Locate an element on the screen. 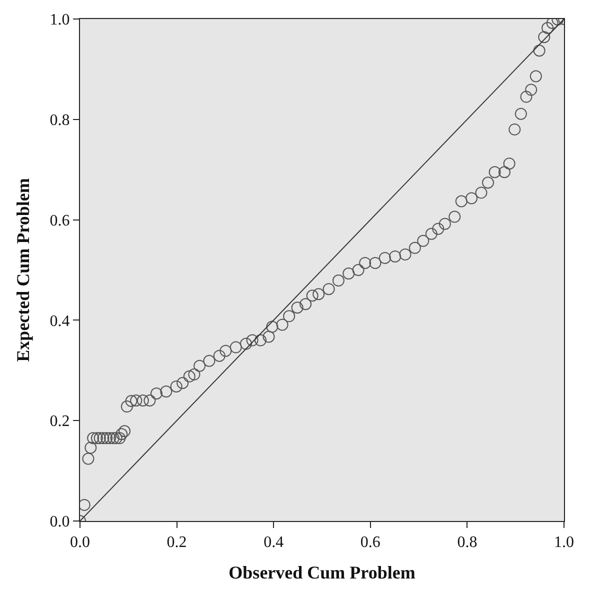 This screenshot has height=591, width=599. y-tick-label: 0.6 is located at coordinates (60, 221).